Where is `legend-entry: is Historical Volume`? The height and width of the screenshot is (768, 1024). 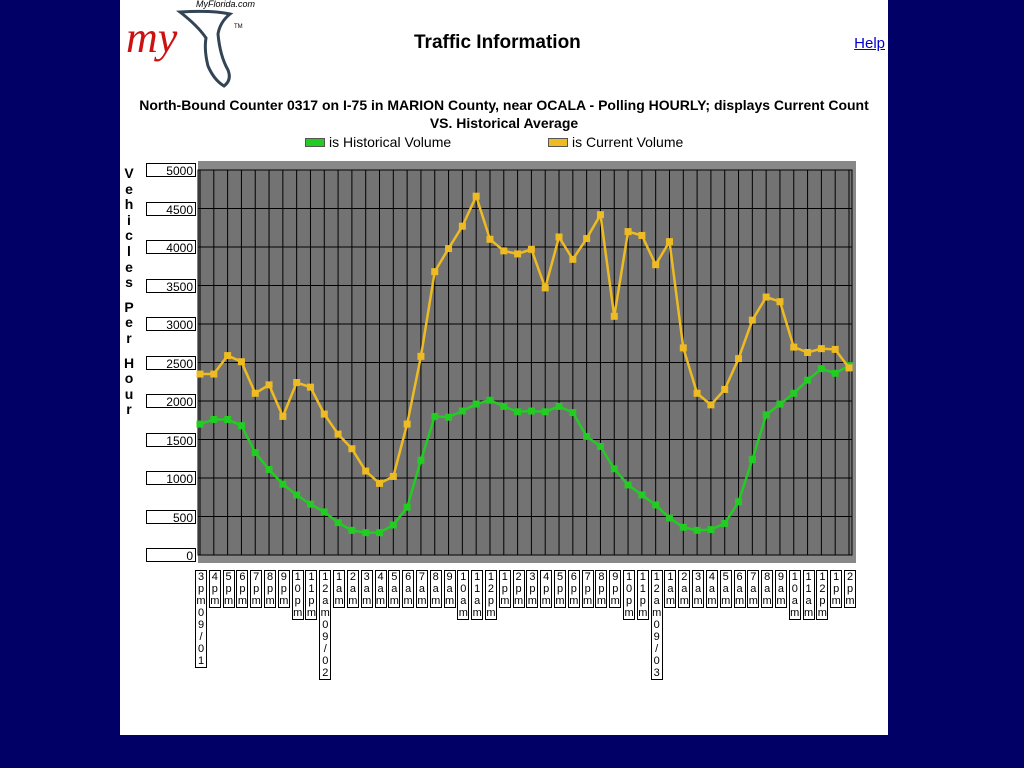 legend-entry: is Historical Volume is located at coordinates (378, 142).